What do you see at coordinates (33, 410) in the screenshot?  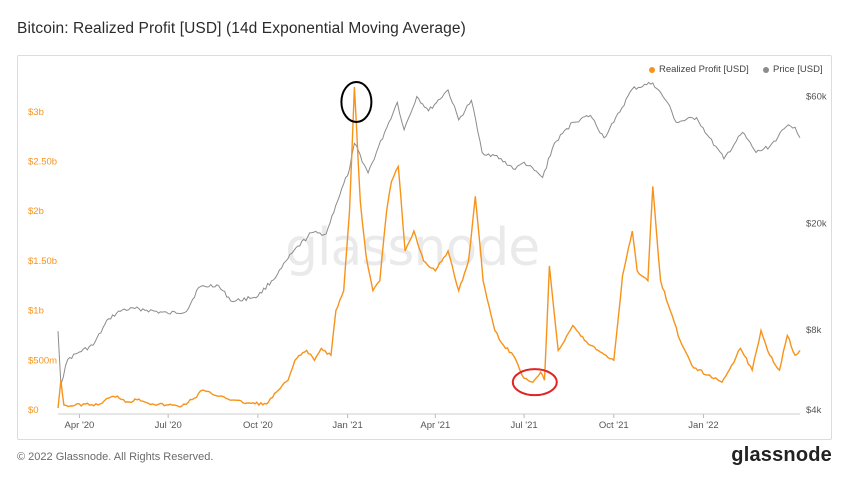 I see `y-left-tick-label: $0` at bounding box center [33, 410].